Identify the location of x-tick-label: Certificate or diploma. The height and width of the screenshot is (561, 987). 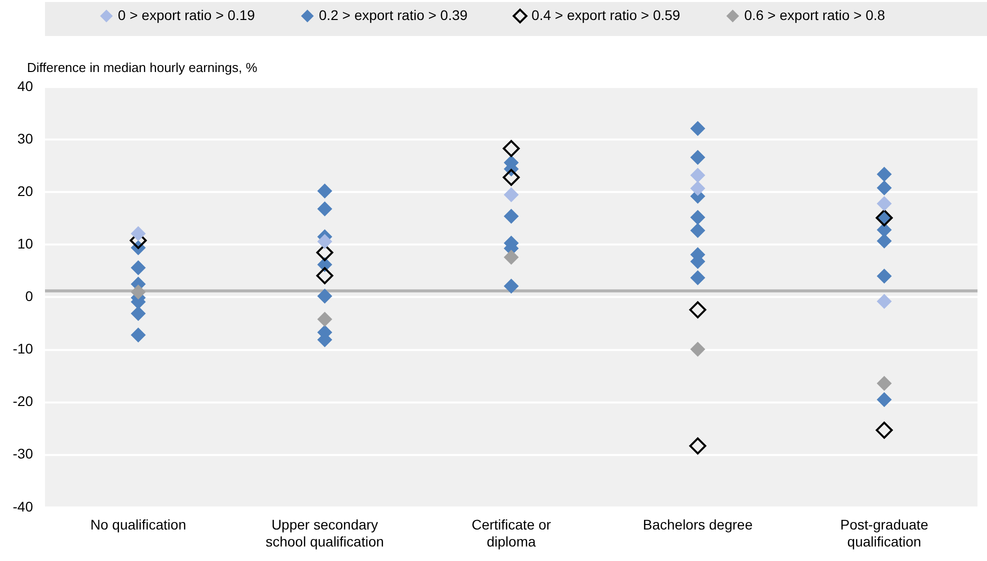
(512, 533).